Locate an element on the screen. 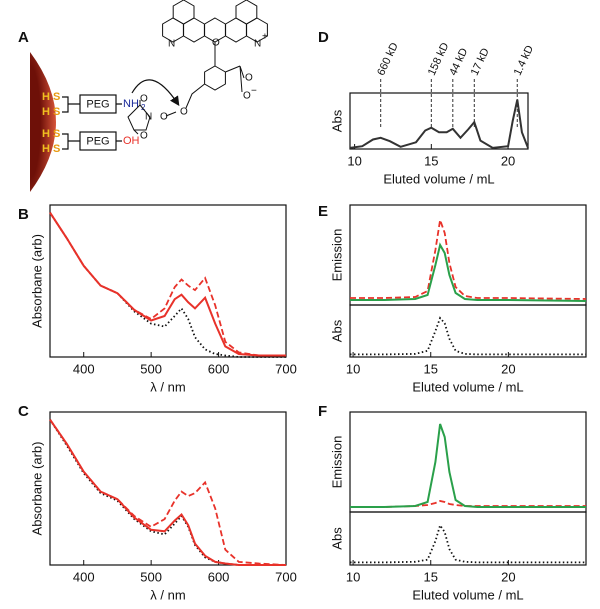 This screenshot has width=600, height=609. panel-label: B is located at coordinates (23, 214).